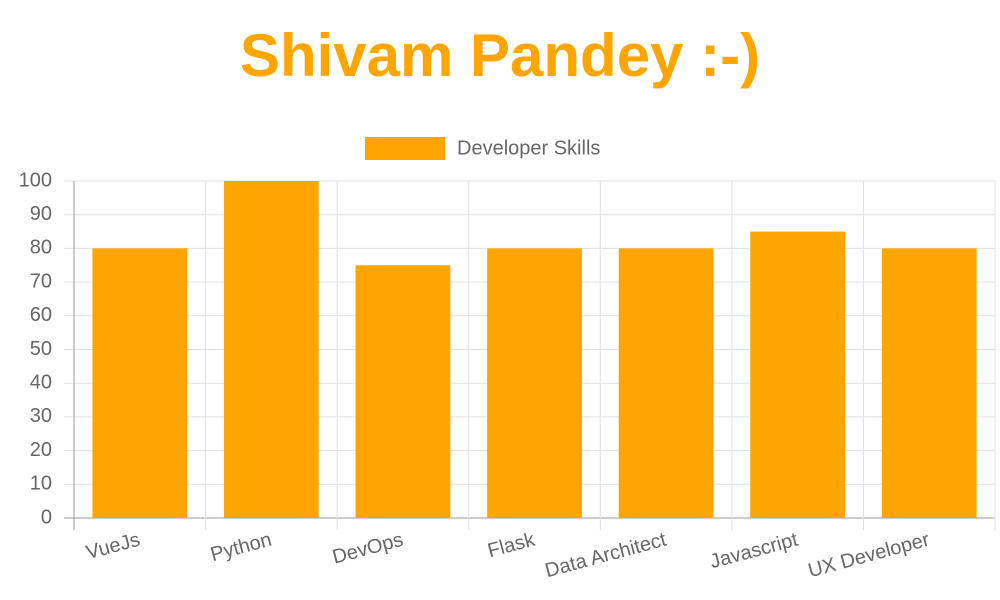 The width and height of the screenshot is (1000, 600). I want to click on chart-title: Shivam Pandey :-), so click(500, 55).